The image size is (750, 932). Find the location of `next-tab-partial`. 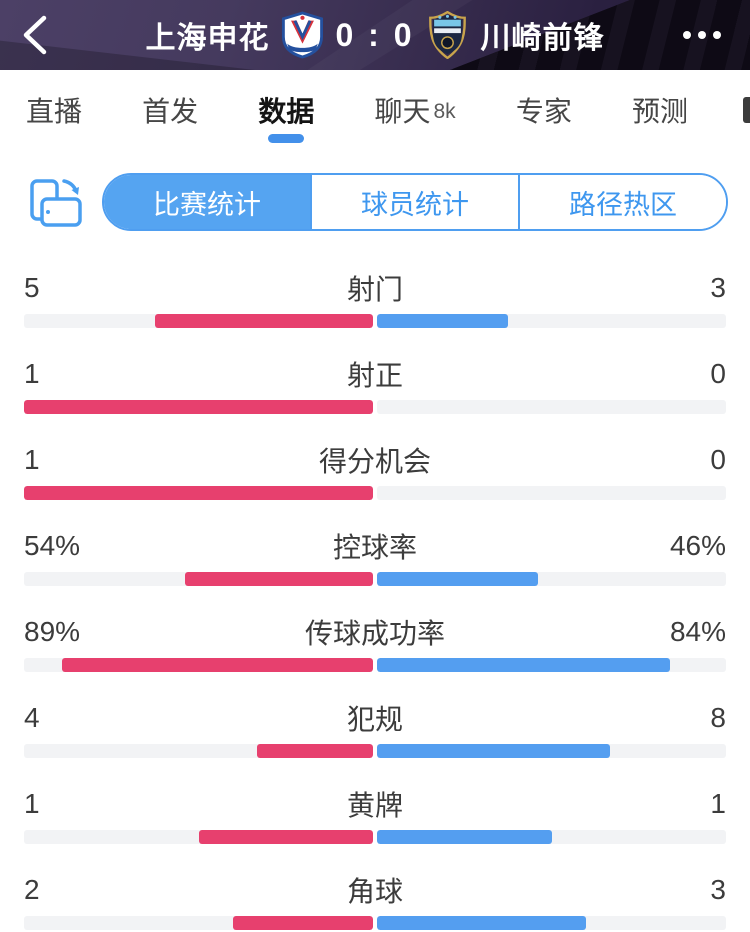

next-tab-partial is located at coordinates (746, 110).